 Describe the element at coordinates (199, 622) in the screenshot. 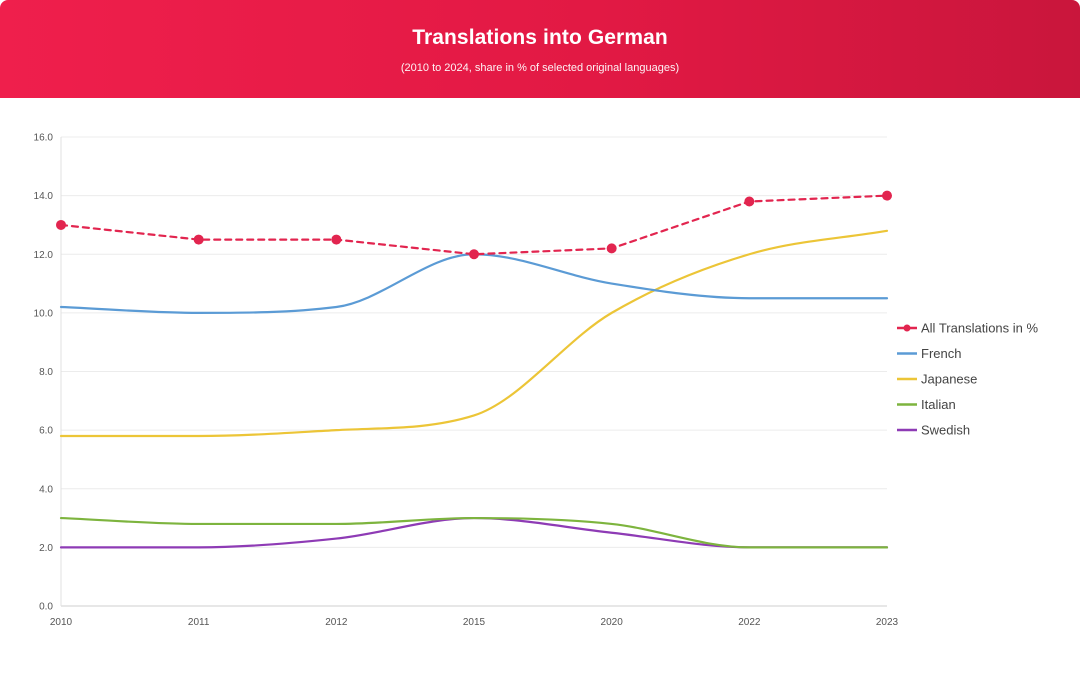

I see `x-tick-label: 2011` at that location.